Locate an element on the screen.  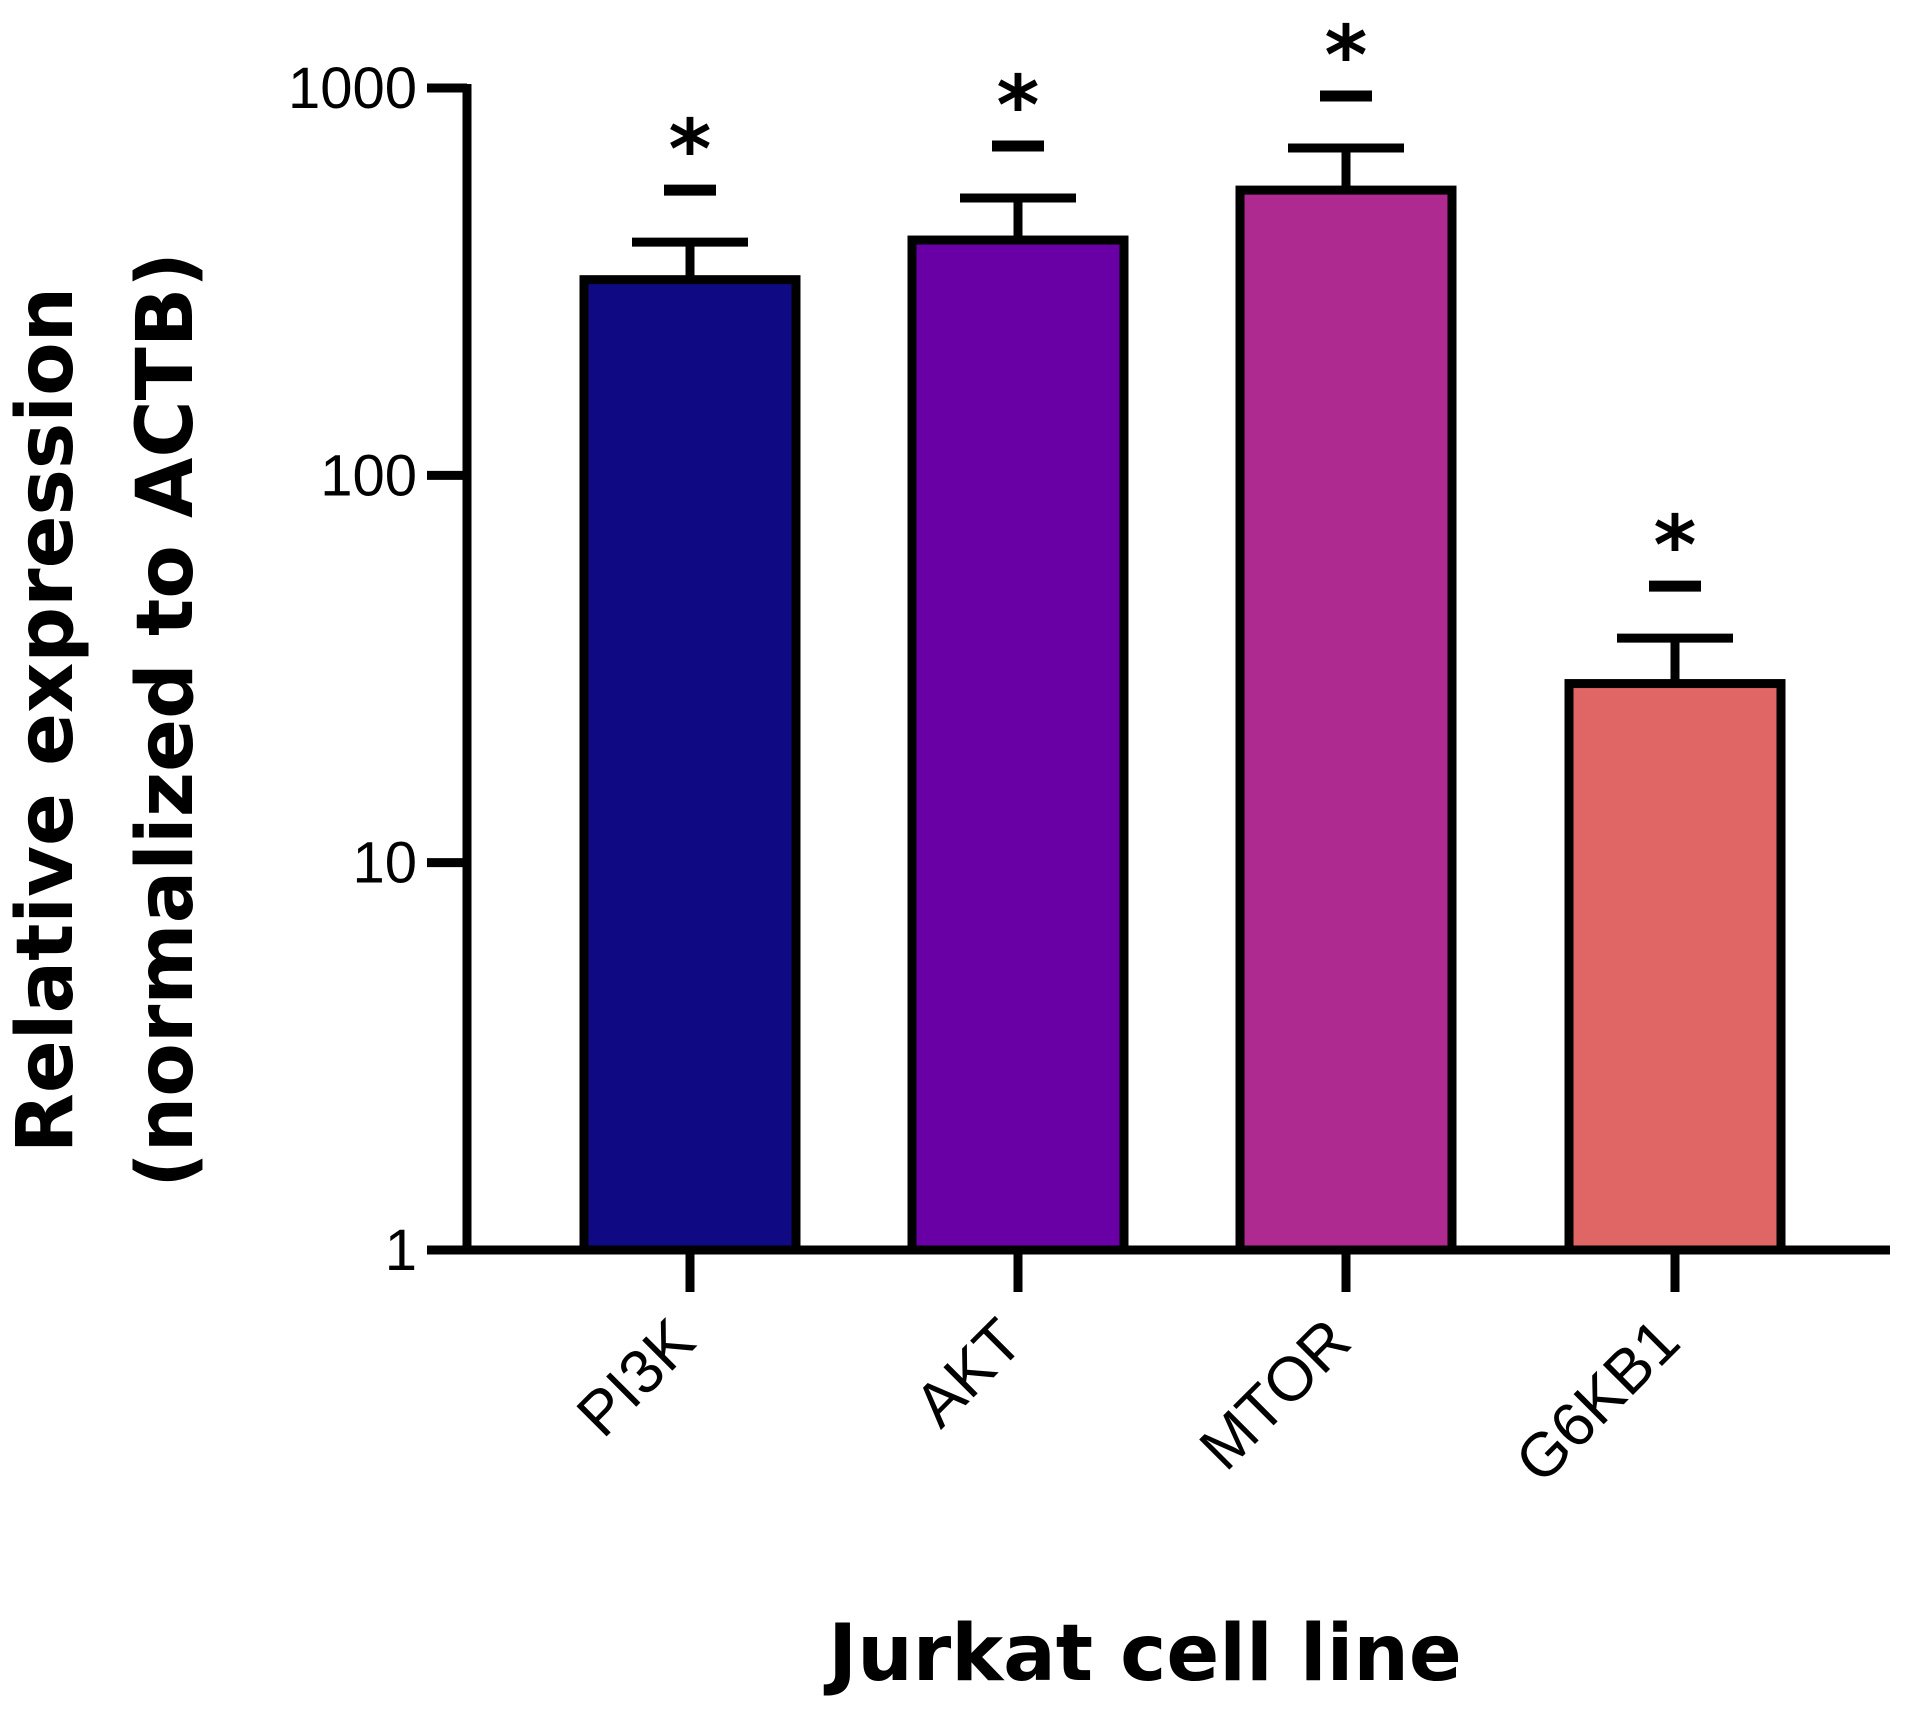
y-ticks-layer: 1 10 100 1000 is located at coordinates (377, 669).